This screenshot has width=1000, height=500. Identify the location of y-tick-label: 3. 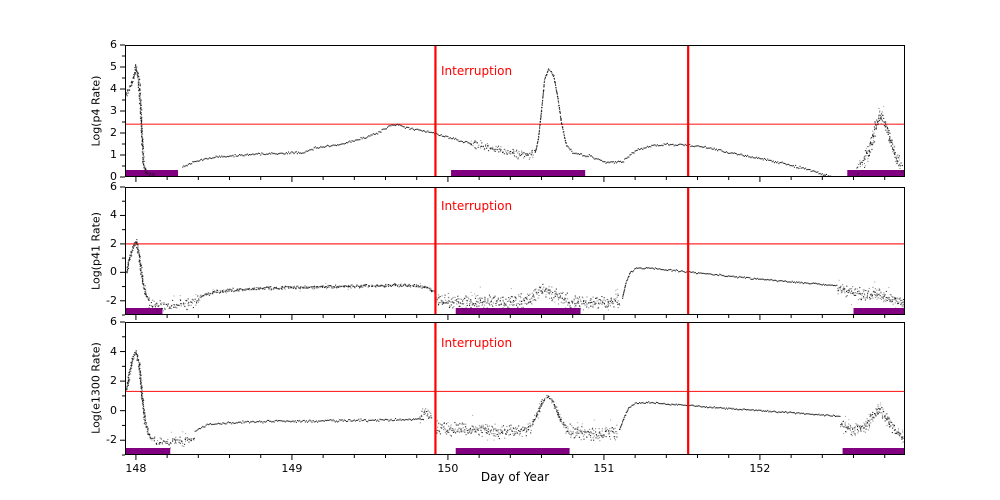
(113, 110).